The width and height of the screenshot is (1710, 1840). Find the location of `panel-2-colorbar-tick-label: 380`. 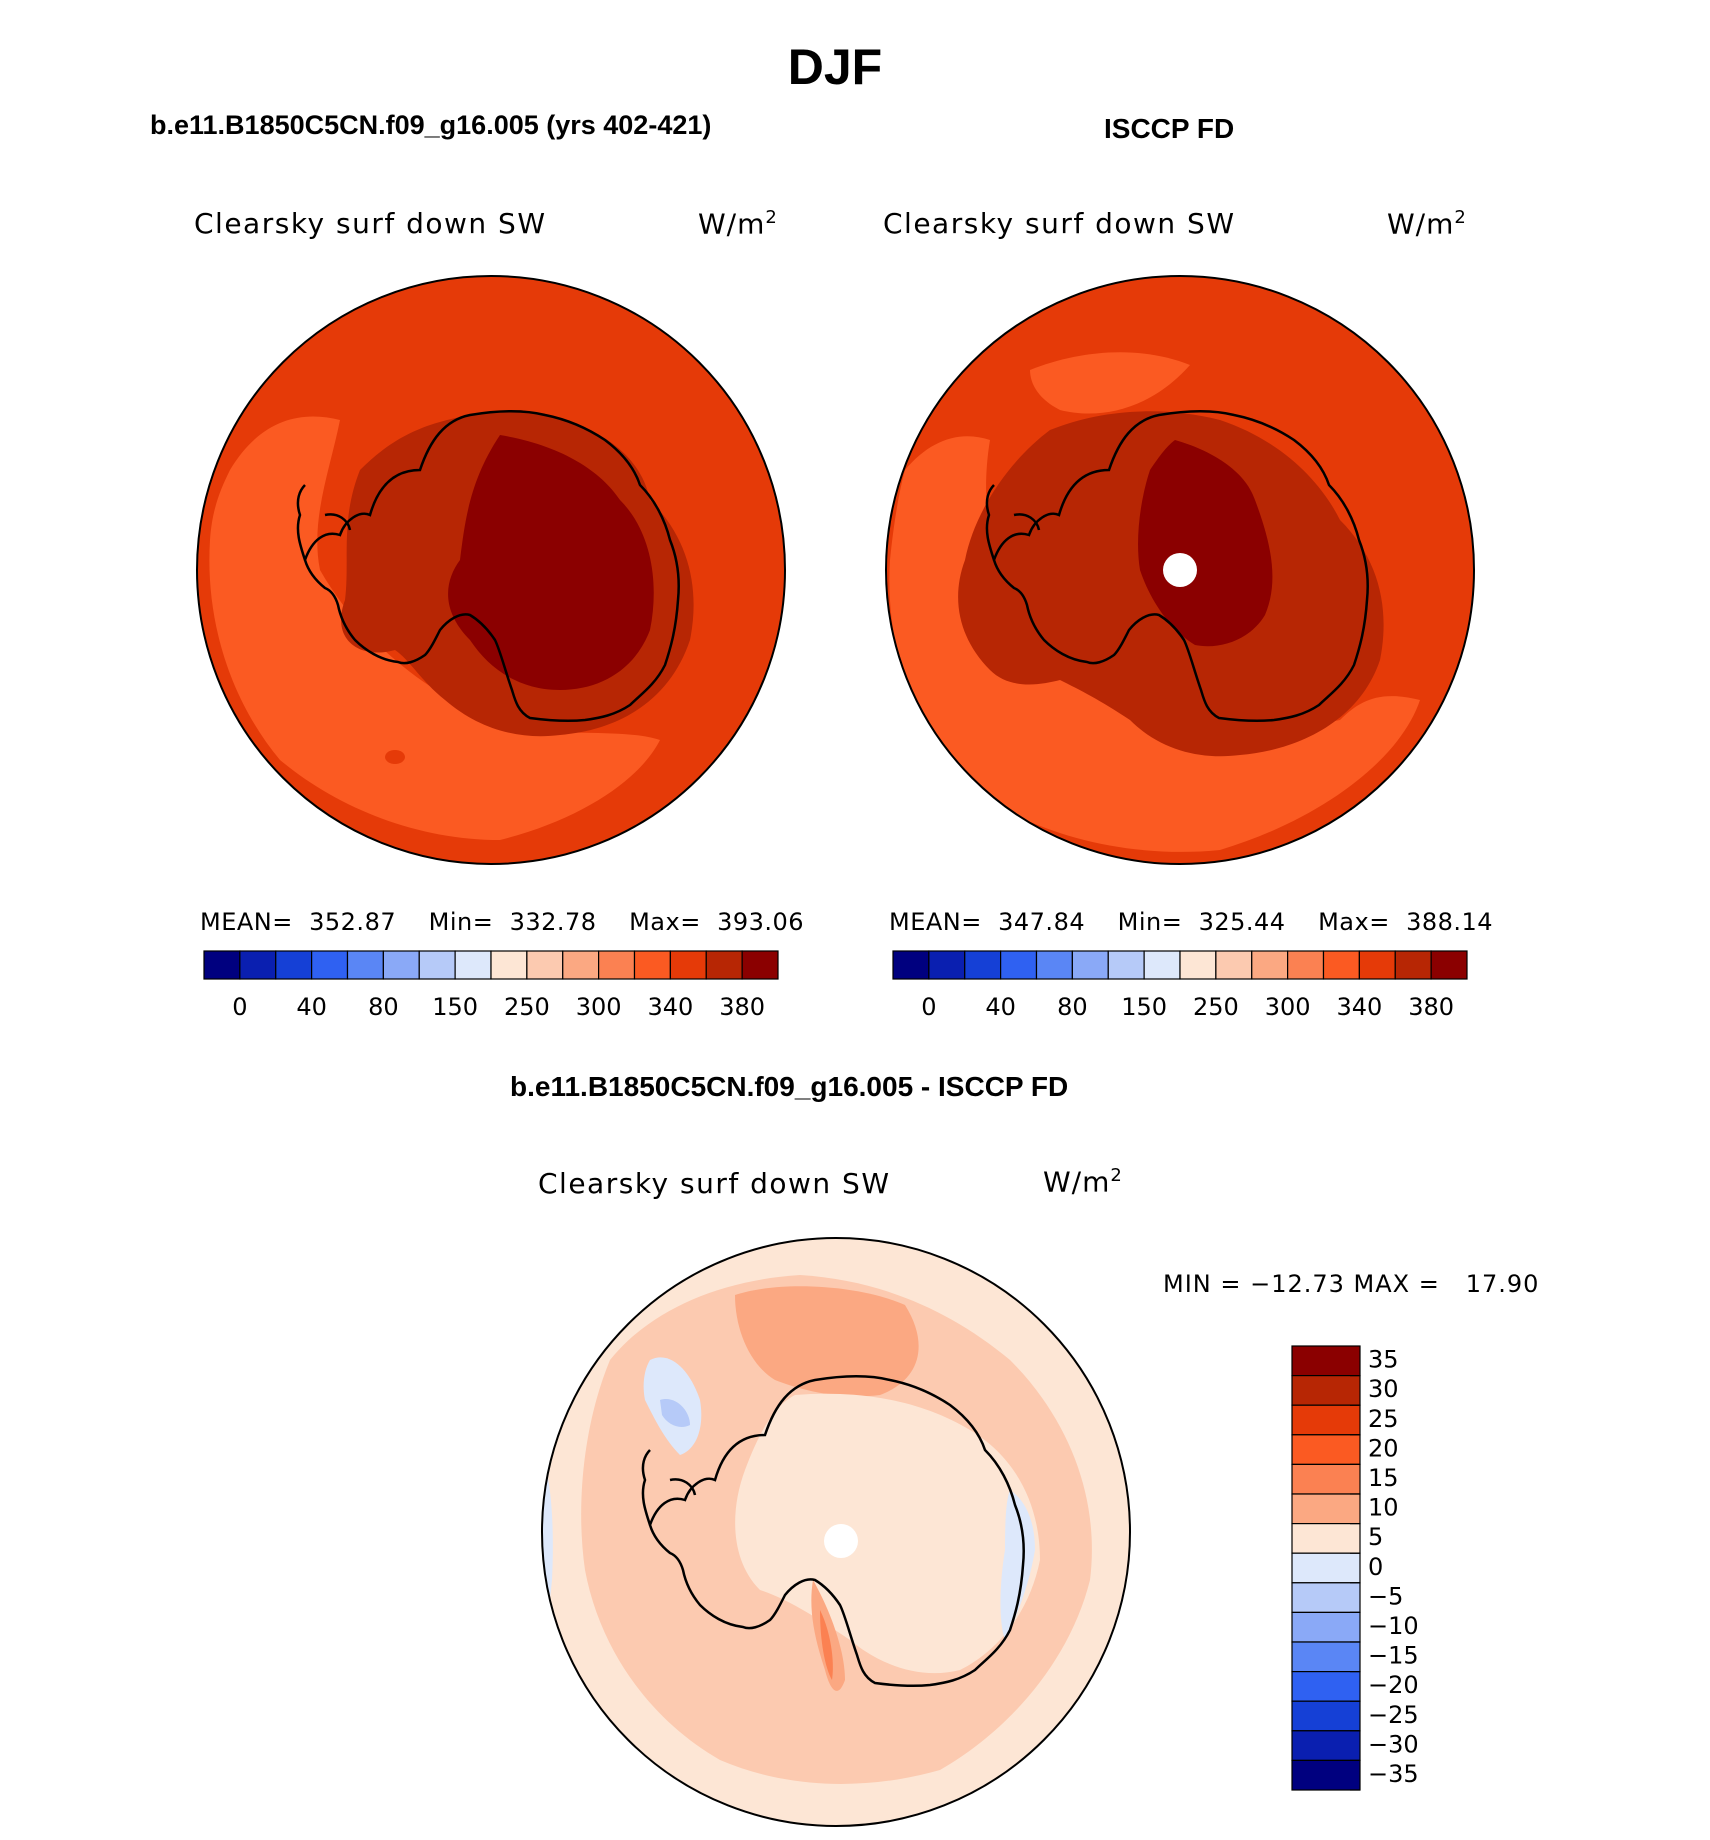

panel-2-colorbar-tick-label: 380 is located at coordinates (1431, 1007).